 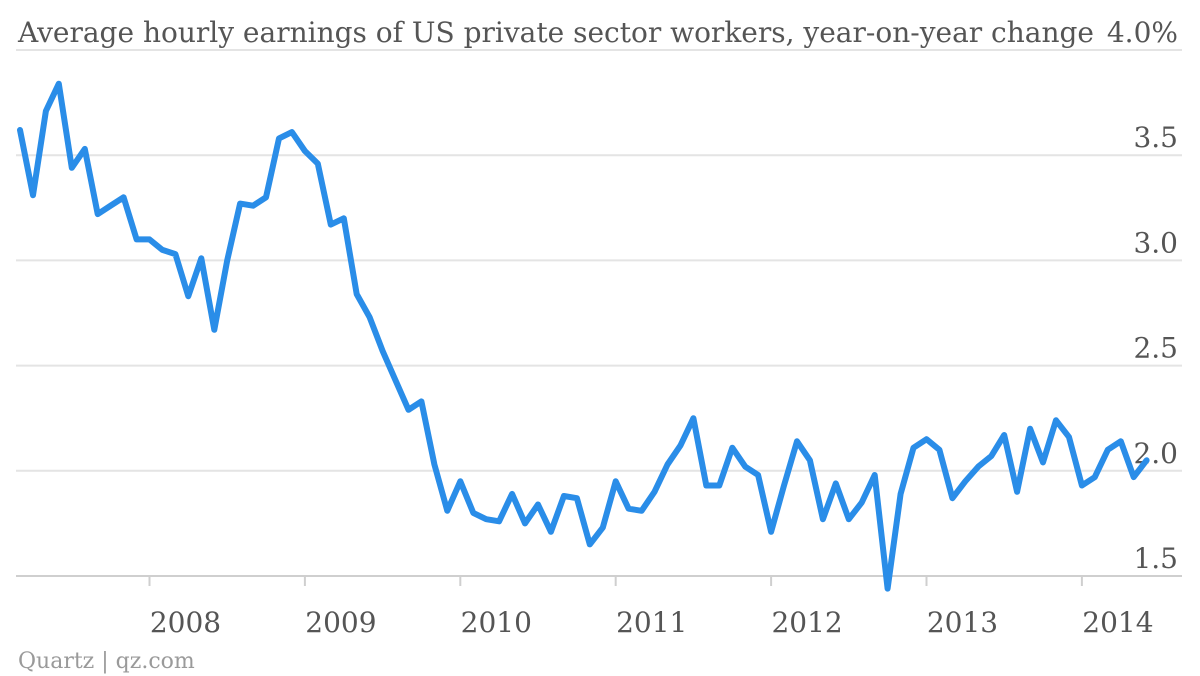 What do you see at coordinates (806, 622) in the screenshot?
I see `x-tick-label: 2012` at bounding box center [806, 622].